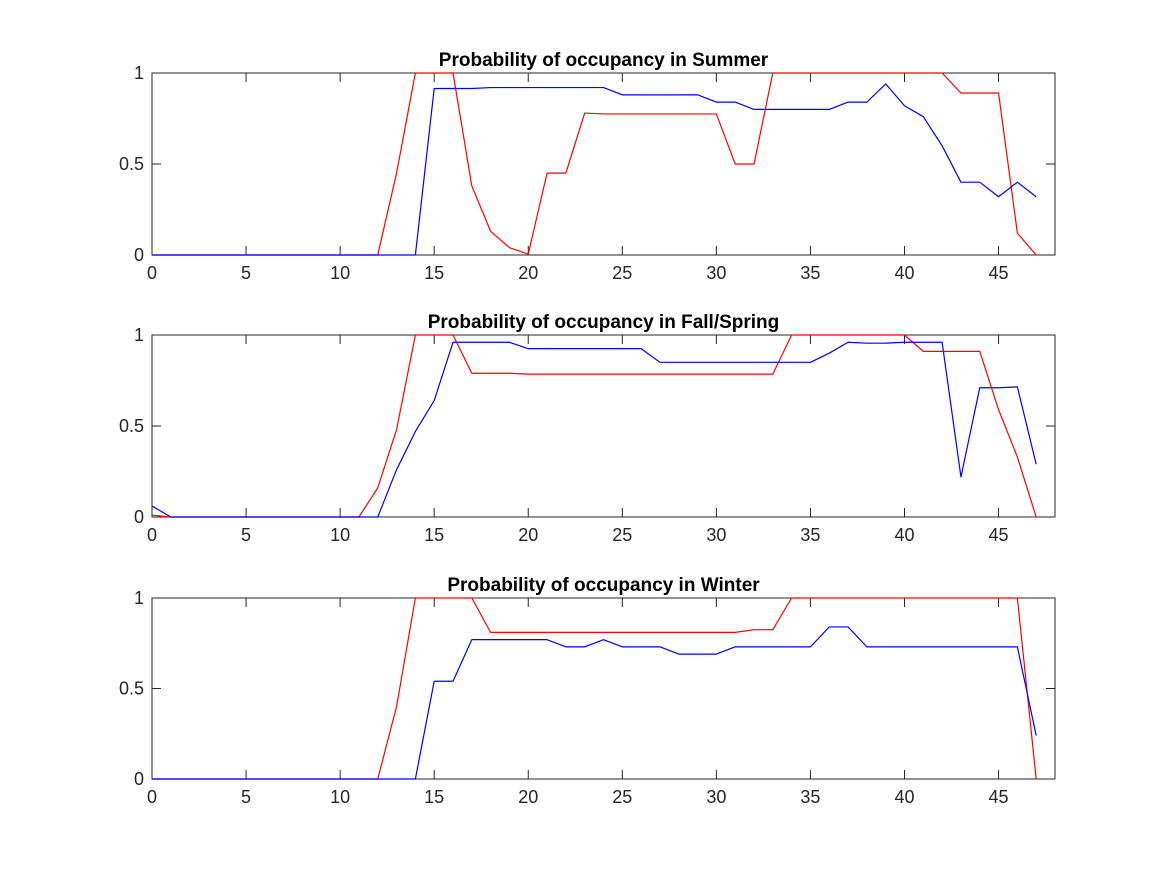 This screenshot has height=875, width=1167. What do you see at coordinates (604, 322) in the screenshot?
I see `chart-title: Probability of occupancy in Fall/Spring` at bounding box center [604, 322].